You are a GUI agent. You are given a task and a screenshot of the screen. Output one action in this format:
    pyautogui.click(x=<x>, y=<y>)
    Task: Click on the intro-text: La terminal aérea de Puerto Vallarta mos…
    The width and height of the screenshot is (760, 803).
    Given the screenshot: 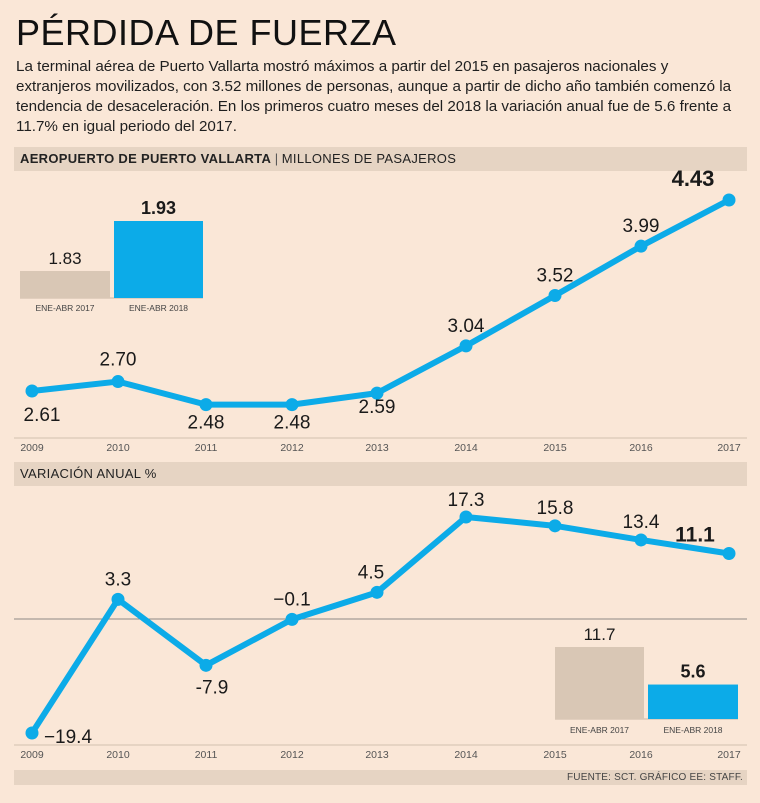 What is the action you would take?
    pyautogui.click(x=374, y=96)
    